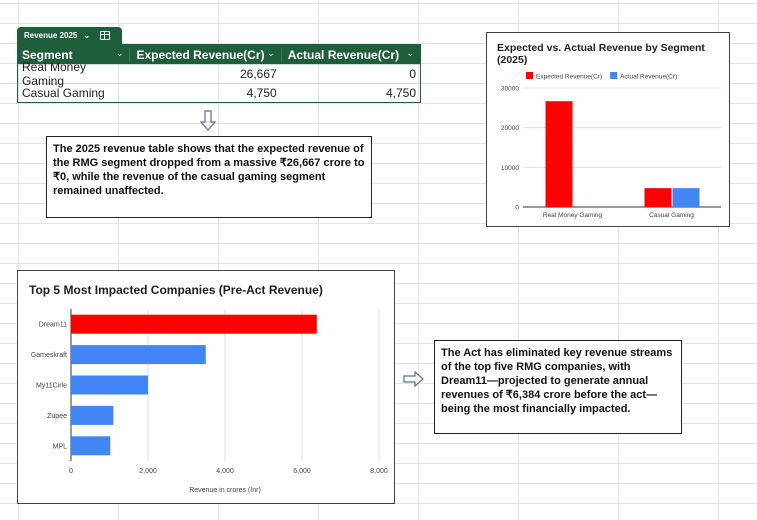  What do you see at coordinates (219, 92) in the screenshot?
I see `table-row: Casual Gaming 4,750 4,750` at bounding box center [219, 92].